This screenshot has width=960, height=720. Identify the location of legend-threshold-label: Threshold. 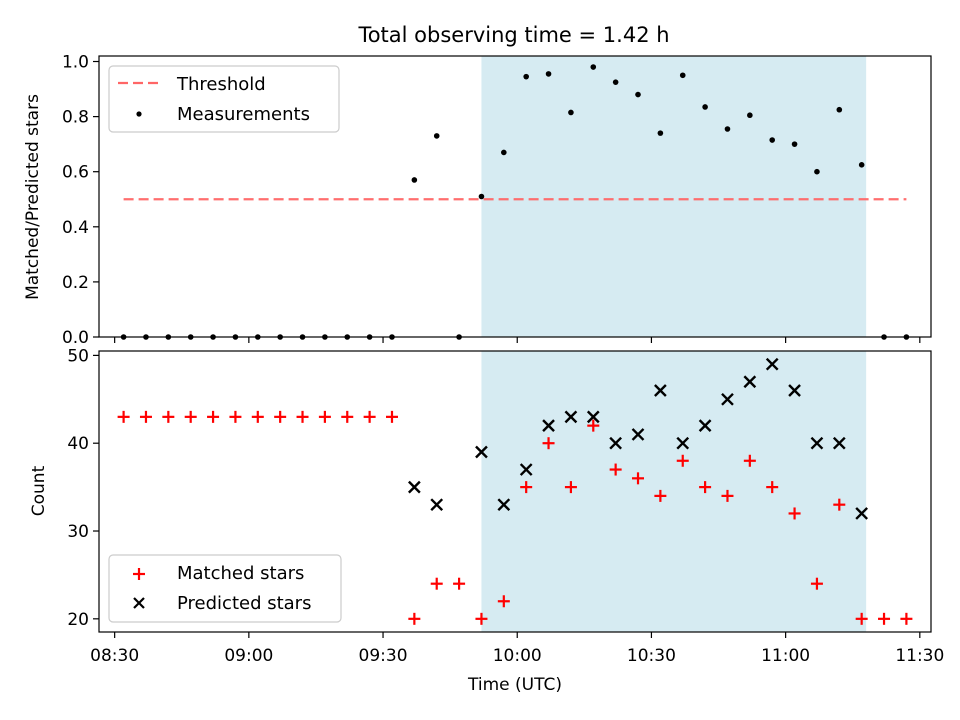
(221, 84).